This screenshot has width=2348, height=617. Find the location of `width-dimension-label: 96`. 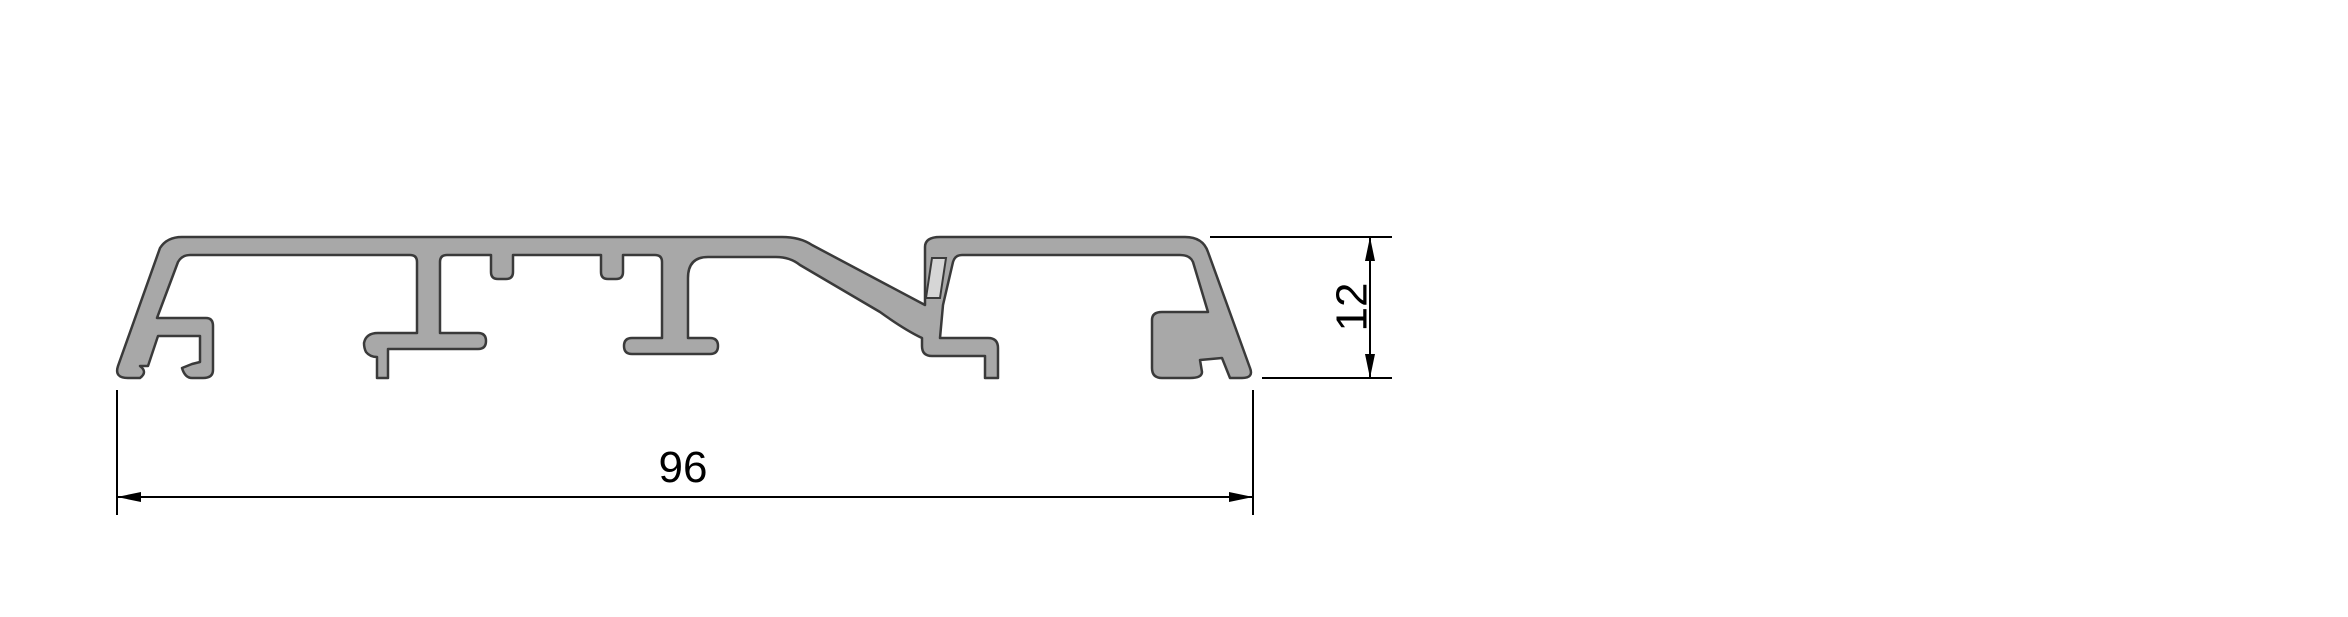

width-dimension-label: 96 is located at coordinates (683, 467).